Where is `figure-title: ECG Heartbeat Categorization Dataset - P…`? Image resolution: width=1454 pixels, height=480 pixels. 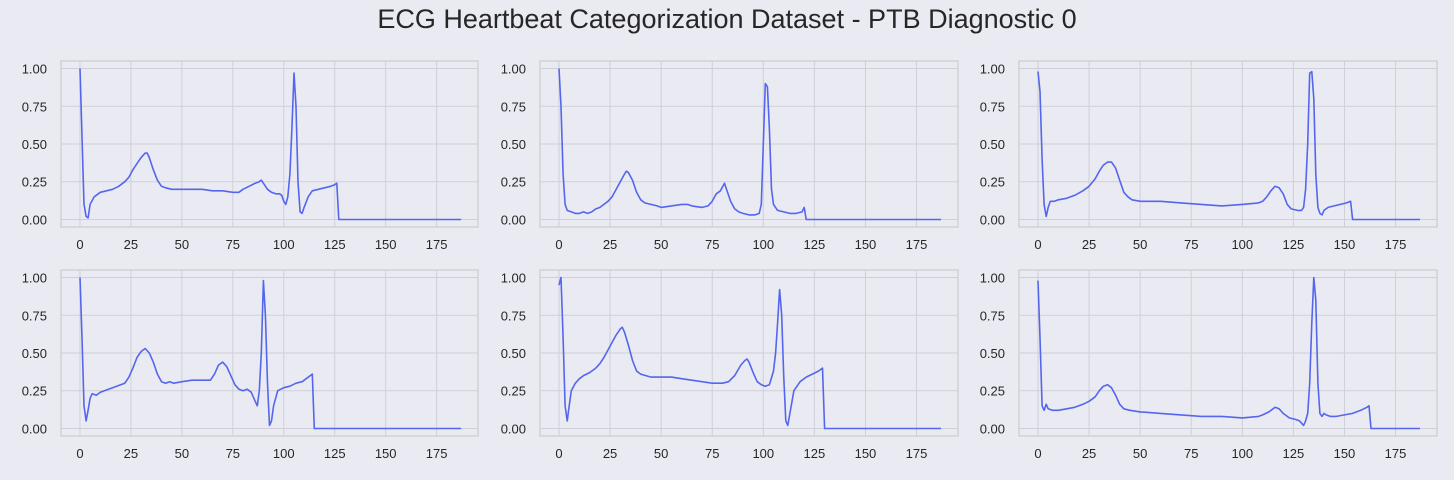 figure-title: ECG Heartbeat Categorization Dataset - P… is located at coordinates (727, 19).